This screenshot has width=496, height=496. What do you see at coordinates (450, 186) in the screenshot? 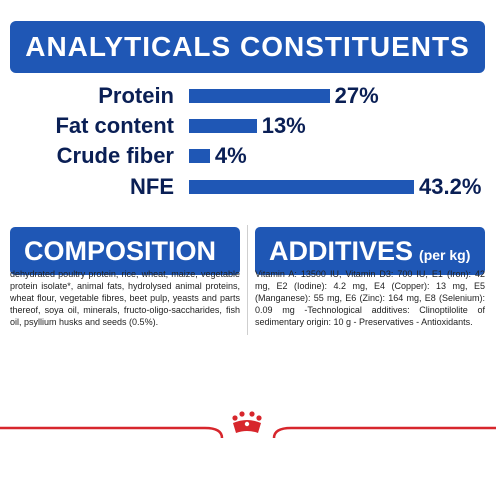
I see `analytical-value: 43.2%` at bounding box center [450, 186].